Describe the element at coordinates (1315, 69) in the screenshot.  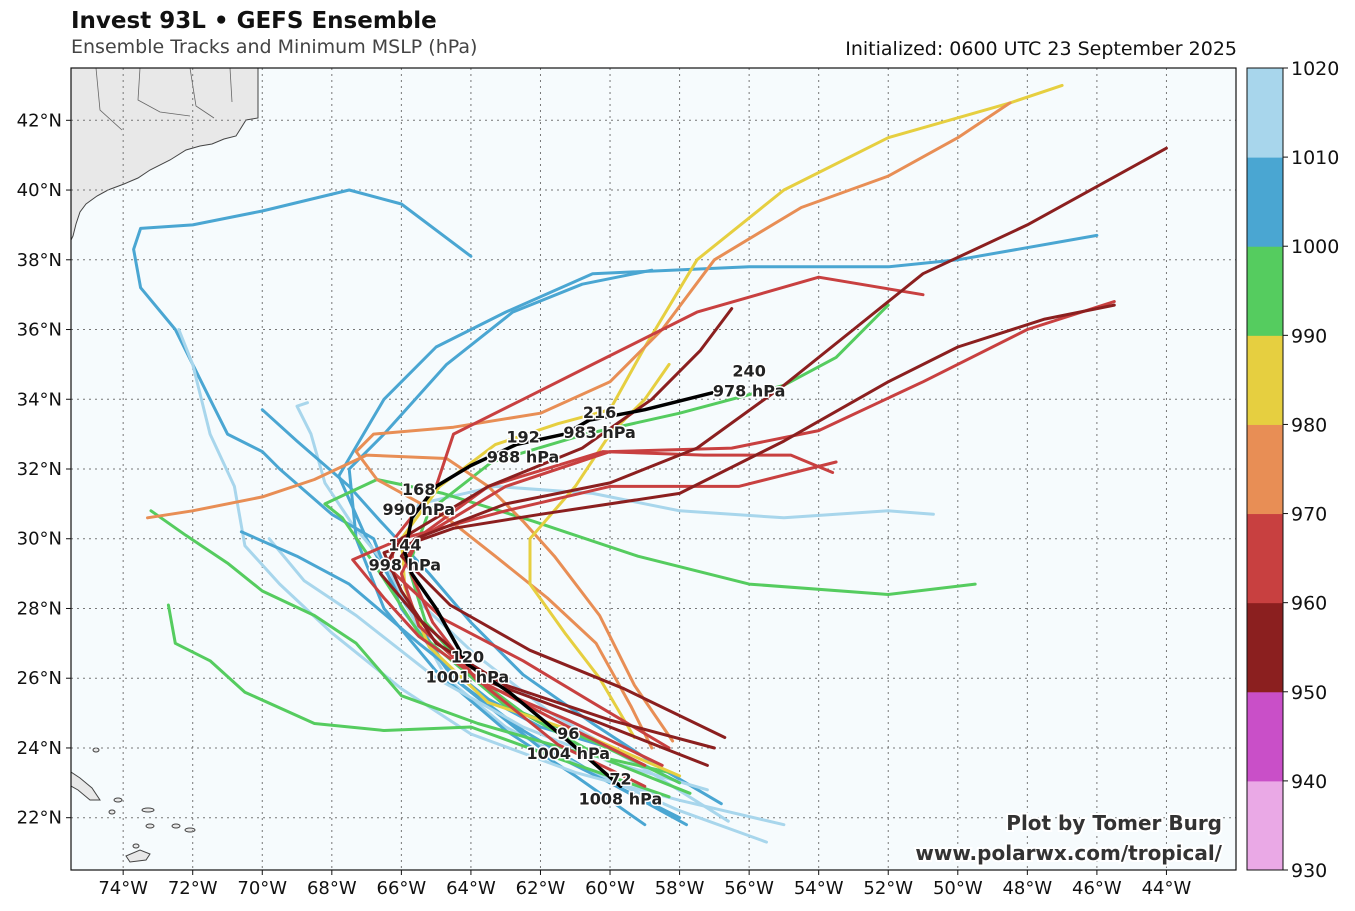
I see `colorbar-label: 1020` at that location.